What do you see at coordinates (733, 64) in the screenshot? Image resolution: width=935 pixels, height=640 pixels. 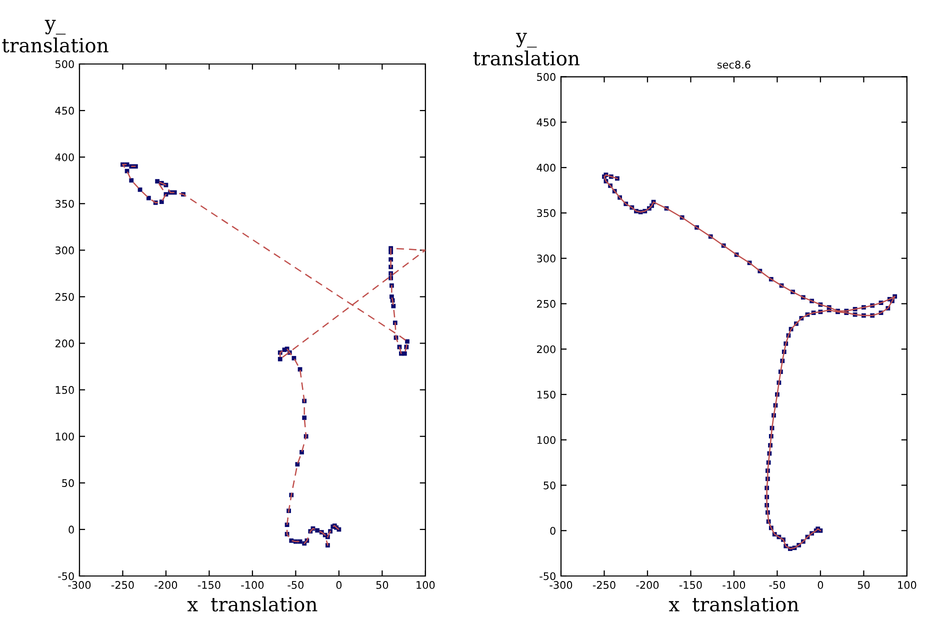 I see `chart-title: sec8.6` at bounding box center [733, 64].